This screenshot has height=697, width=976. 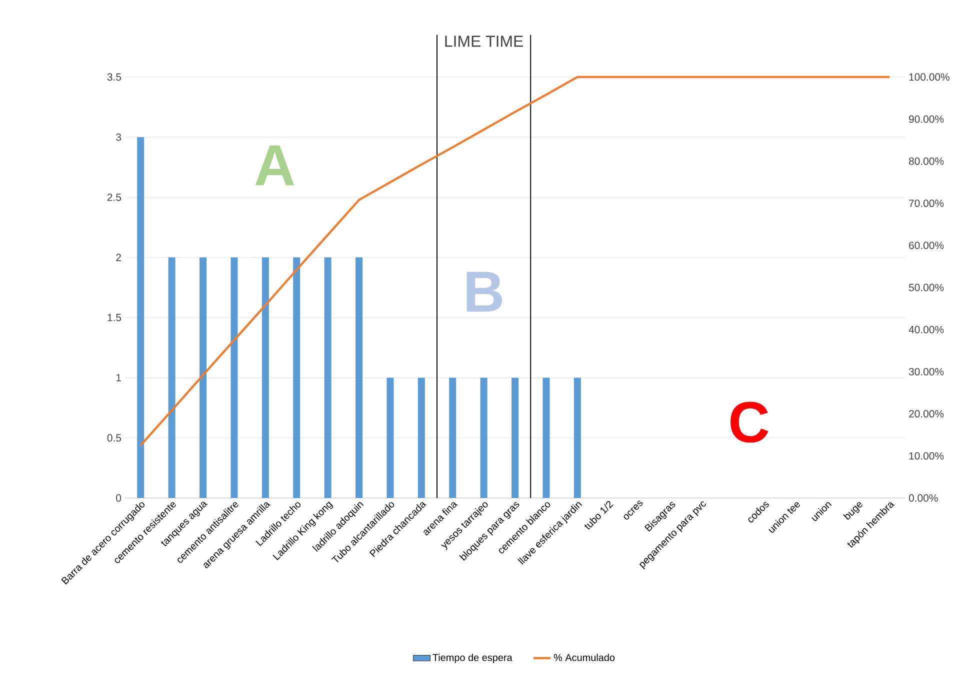 I want to click on y2-tick-label: 90.00%, so click(x=926, y=119).